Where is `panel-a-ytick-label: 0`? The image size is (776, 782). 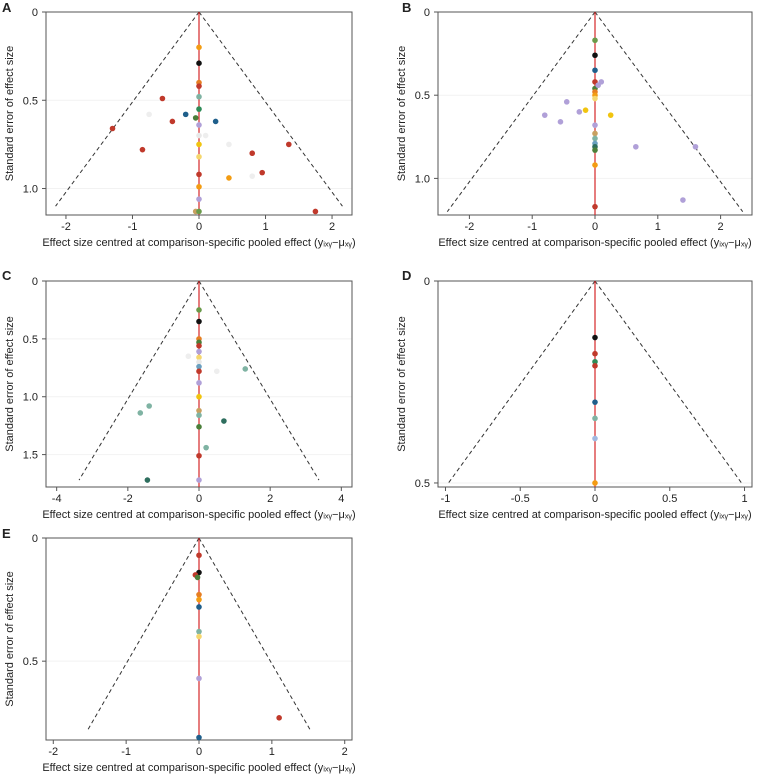
panel-a-ytick-label: 0 is located at coordinates (35, 13).